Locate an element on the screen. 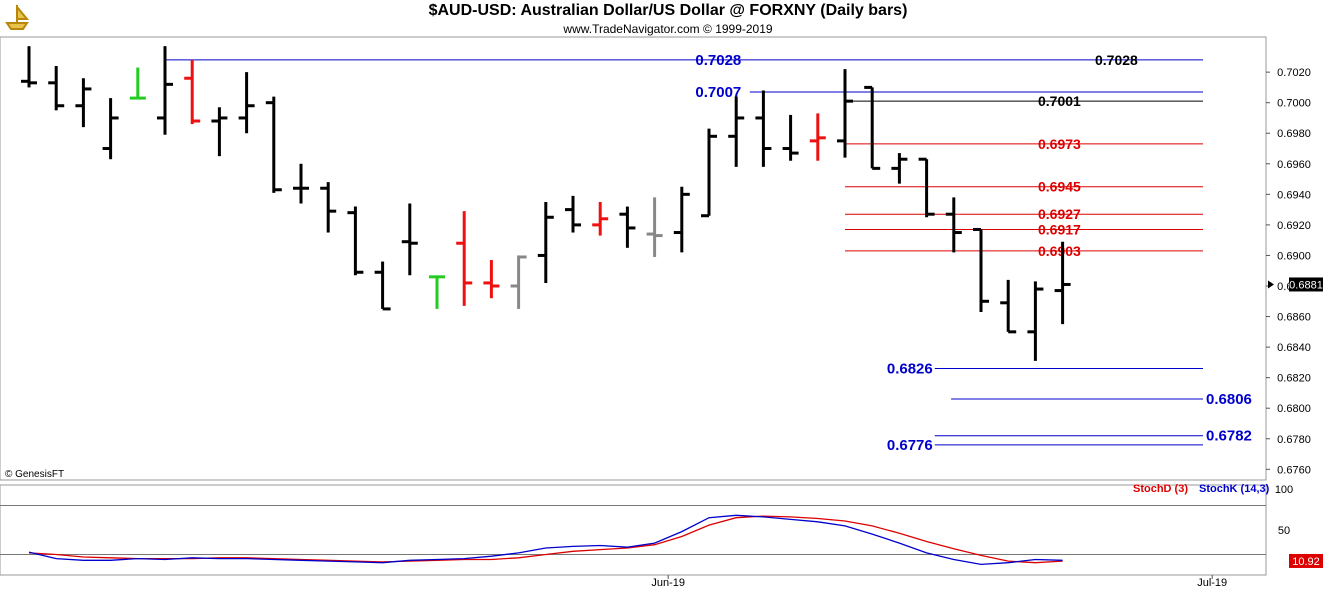 This screenshot has width=1336, height=591. price-tick-label: 0.6800 is located at coordinates (1294, 409).